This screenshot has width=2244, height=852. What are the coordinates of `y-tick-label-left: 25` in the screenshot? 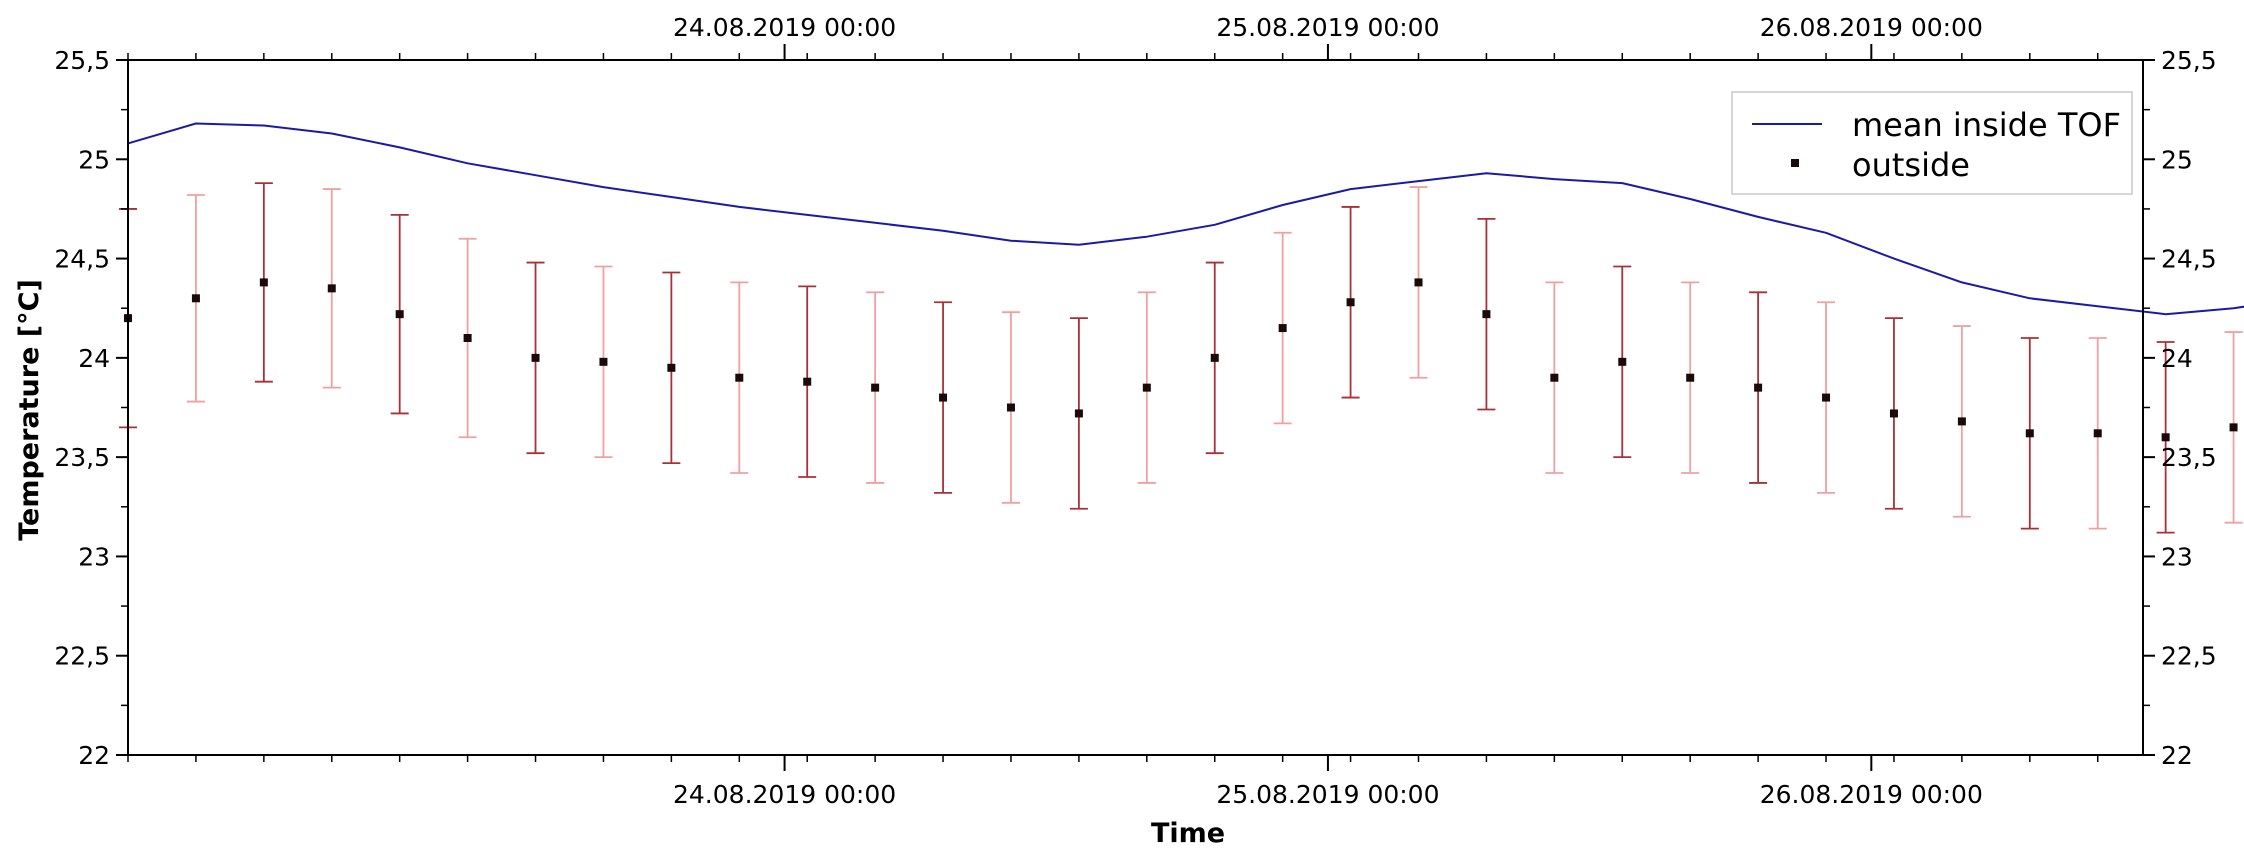 It's located at (94, 159).